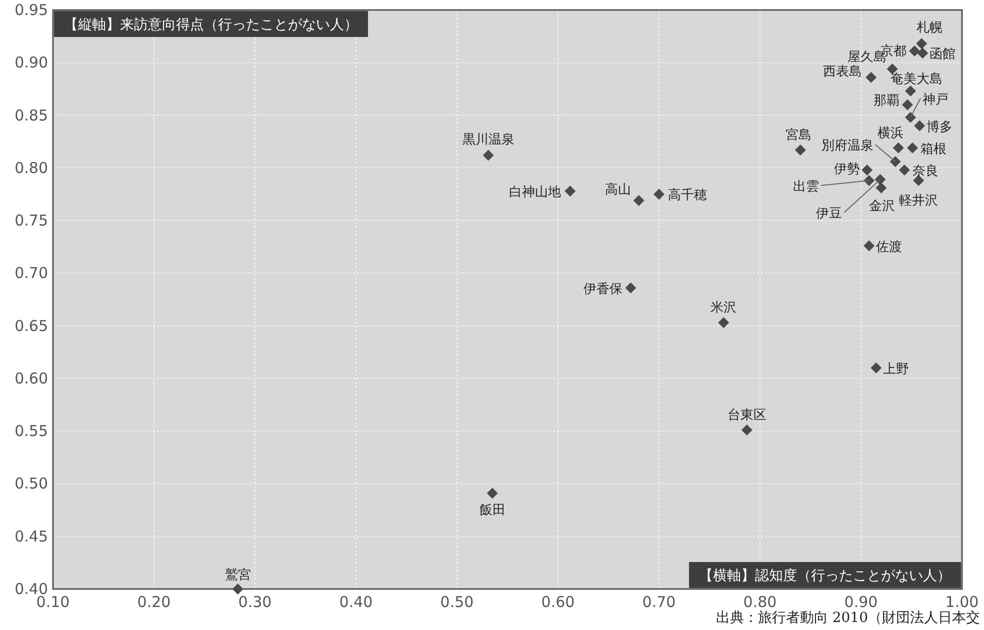 This screenshot has height=630, width=984. Describe the element at coordinates (31, 63) in the screenshot. I see `y-tick-label: 0.90` at that location.